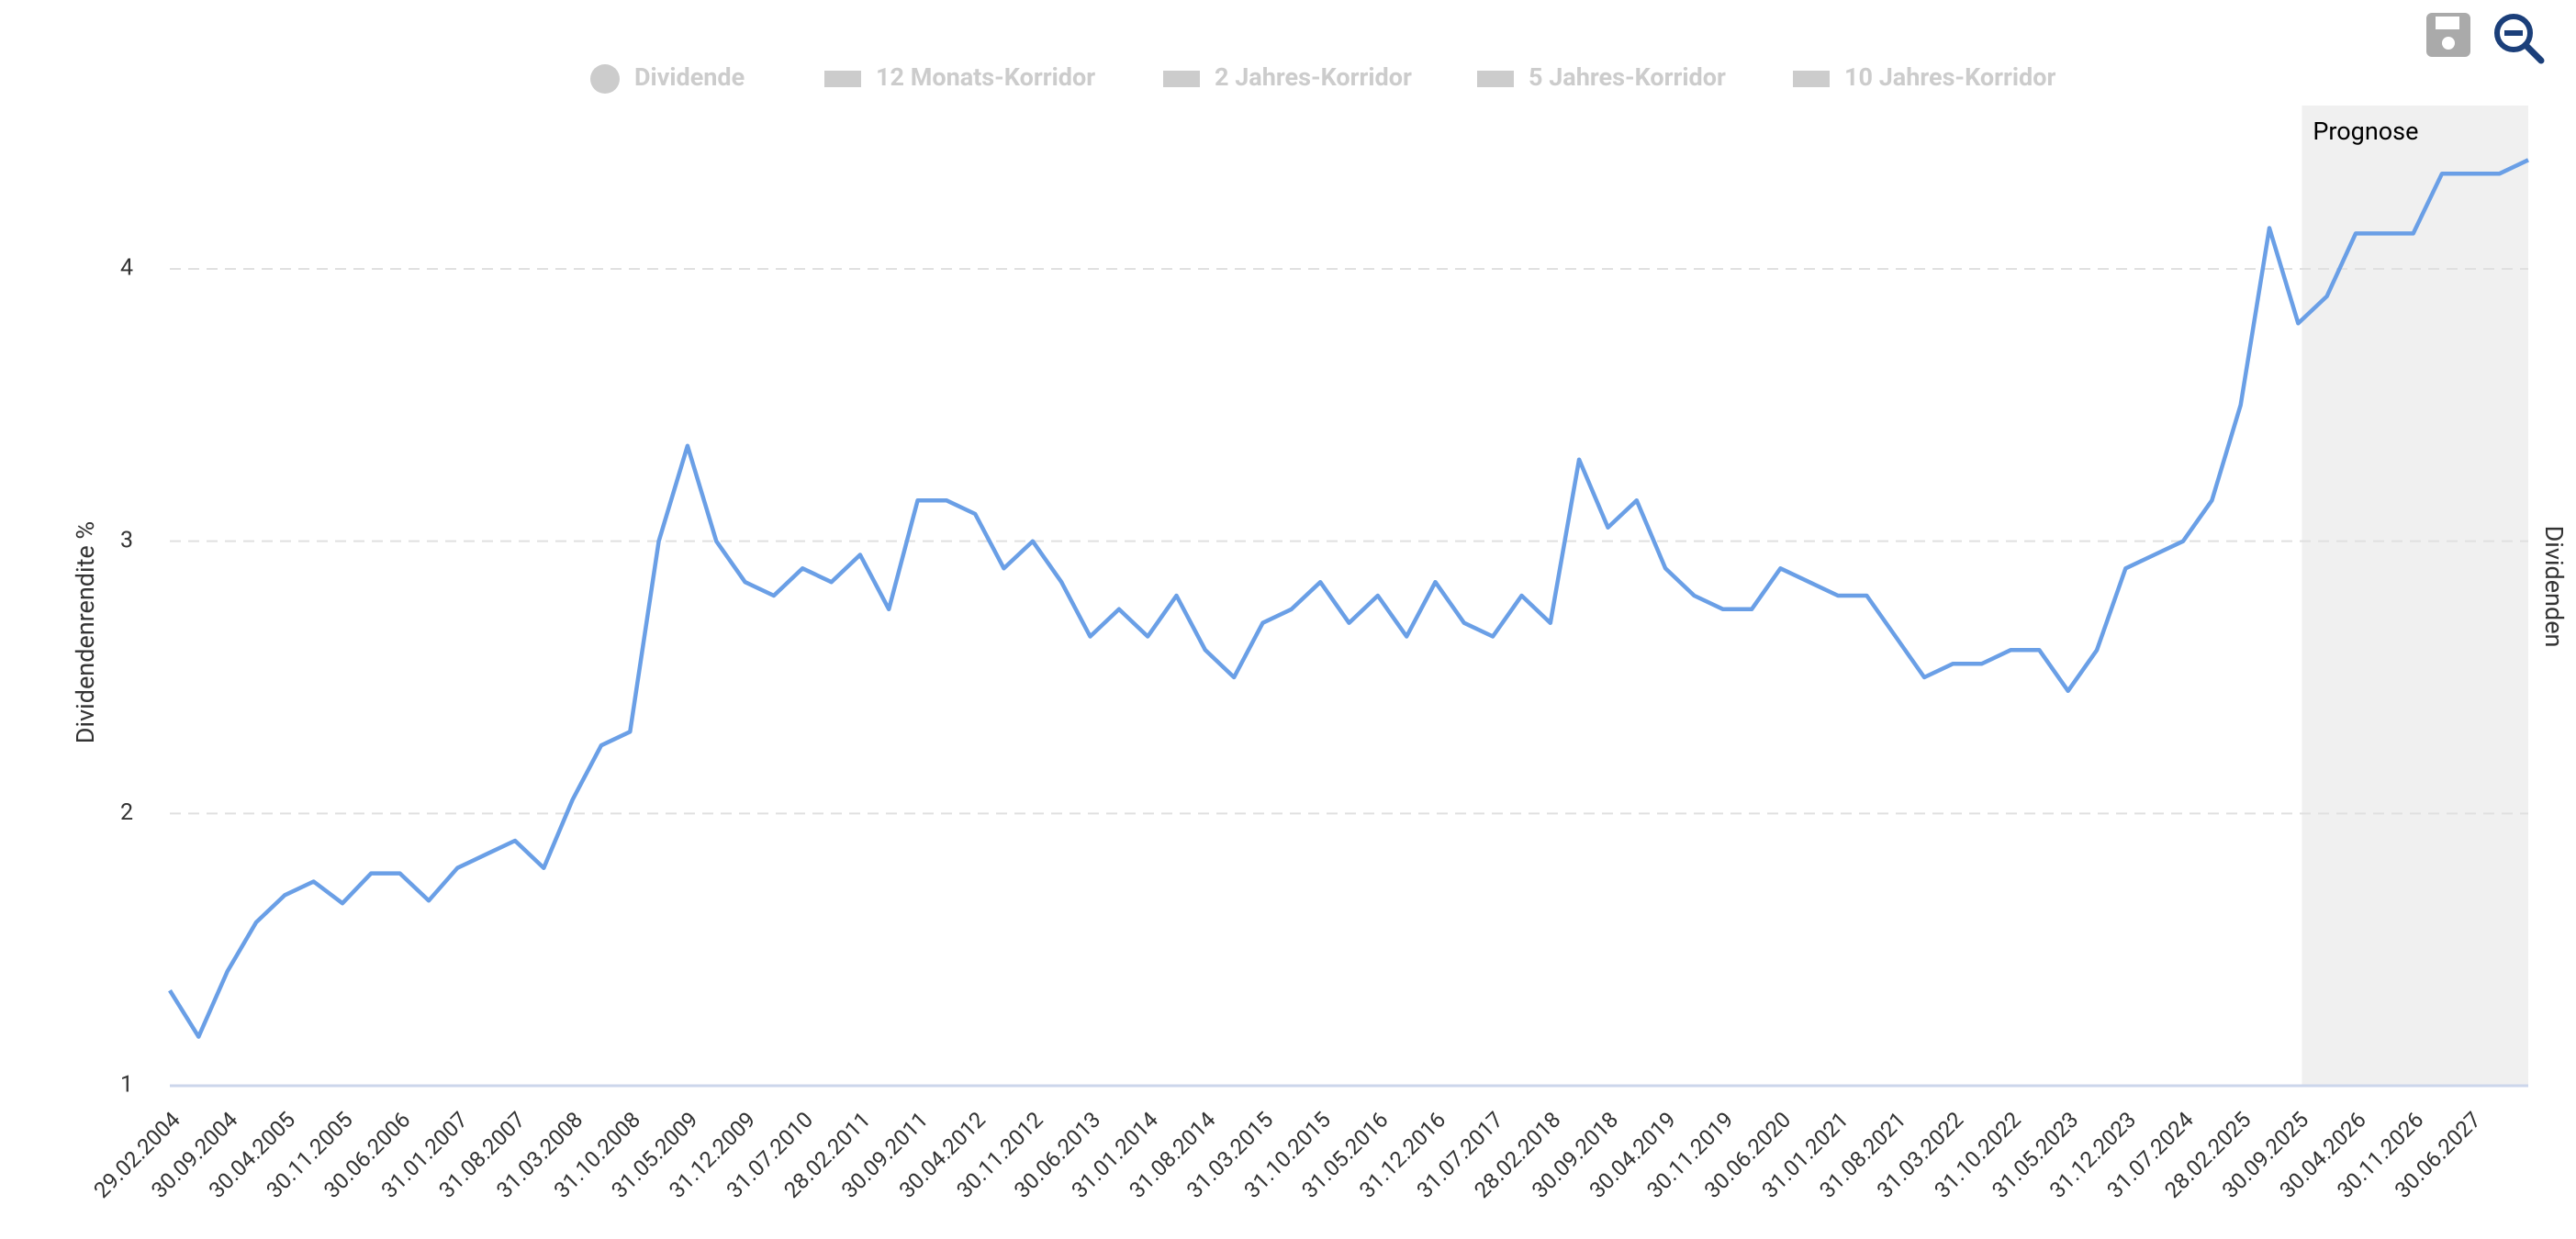 This screenshot has width=2576, height=1239. What do you see at coordinates (1627, 77) in the screenshot?
I see `legend-label: 5 Jahres-Korridor` at bounding box center [1627, 77].